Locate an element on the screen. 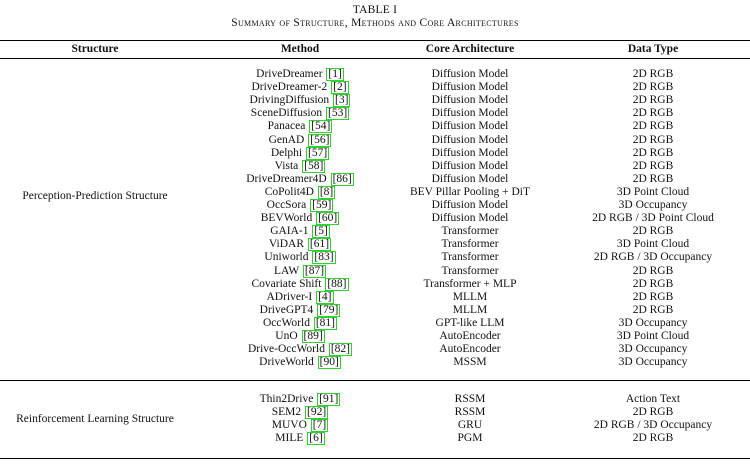 The height and width of the screenshot is (465, 750). method-name: Delphi is located at coordinates (287, 152).